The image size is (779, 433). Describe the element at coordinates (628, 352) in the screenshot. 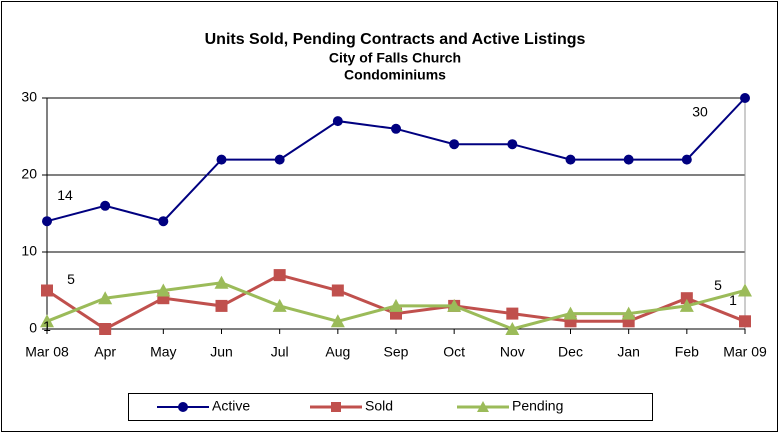

I see `x-tick-label: Jan` at that location.